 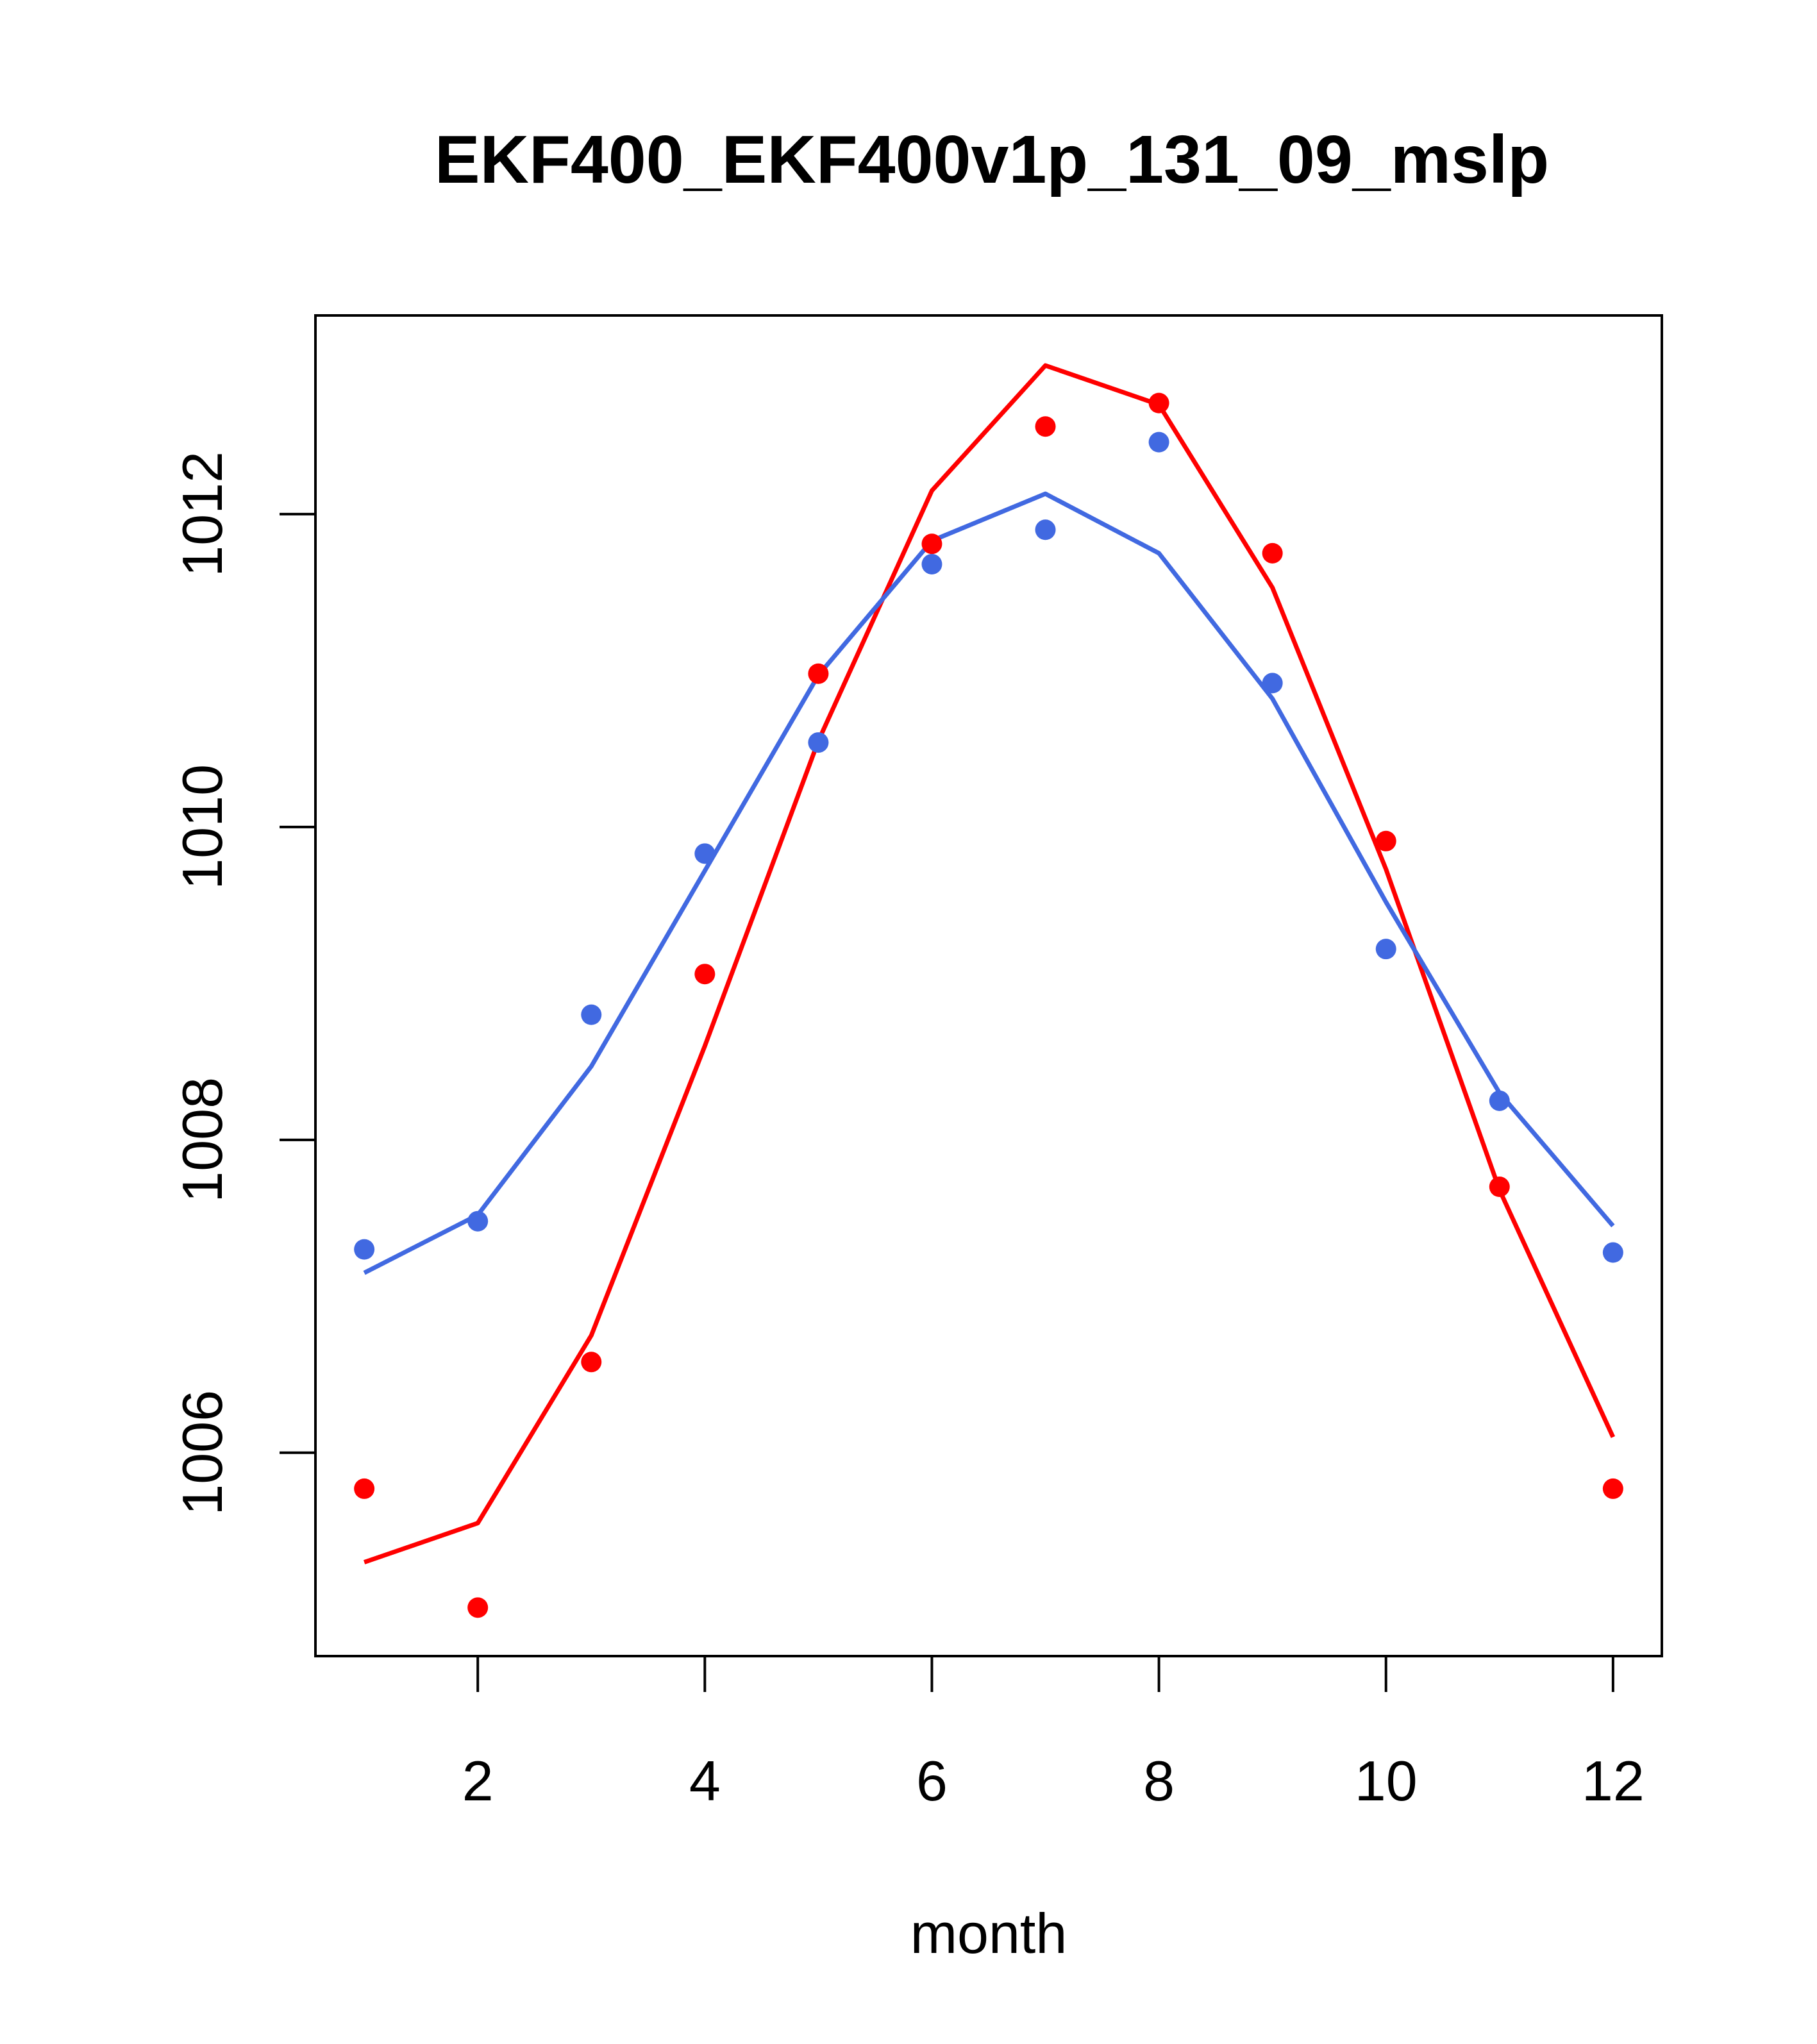 I want to click on x-tick-label: 10, so click(x=1386, y=1781).